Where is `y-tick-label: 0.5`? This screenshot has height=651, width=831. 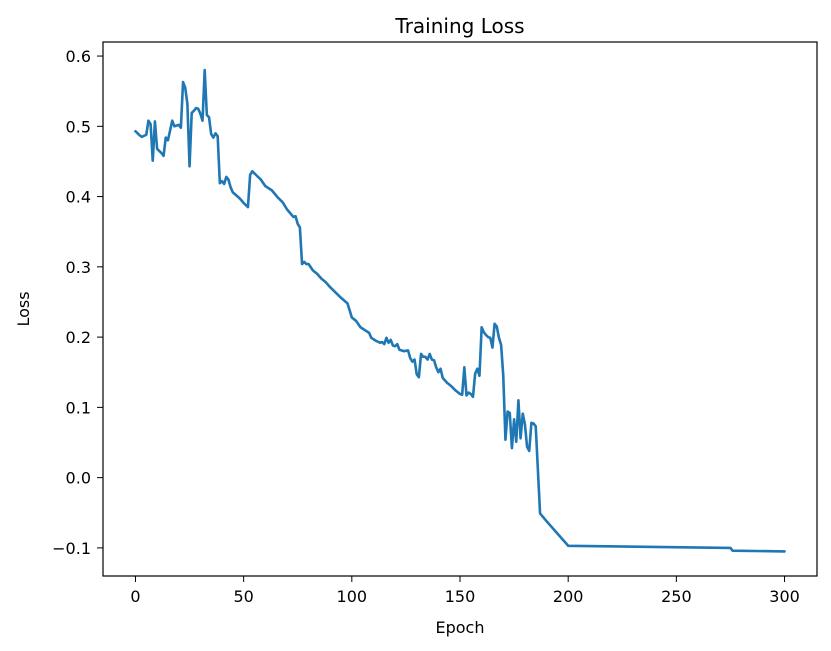
y-tick-label: 0.5 is located at coordinates (78, 126).